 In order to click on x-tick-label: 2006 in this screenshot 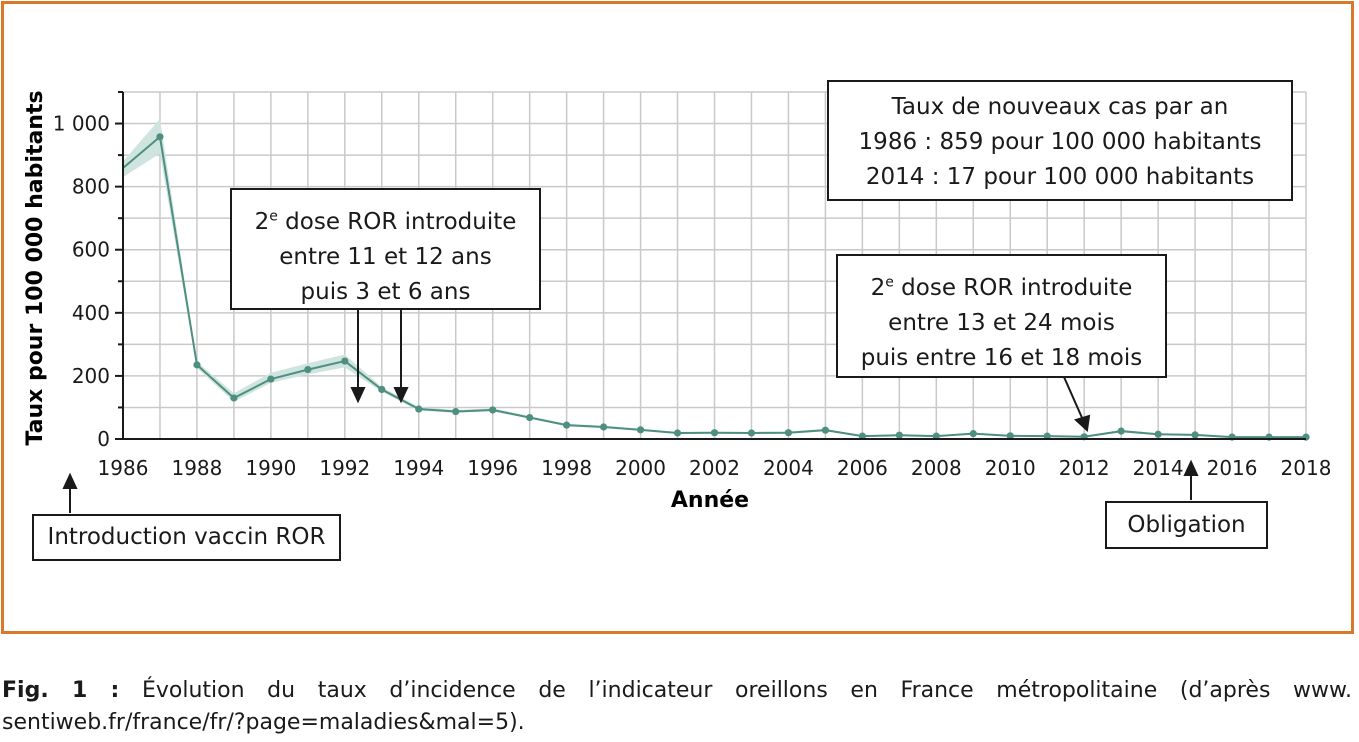, I will do `click(862, 468)`.